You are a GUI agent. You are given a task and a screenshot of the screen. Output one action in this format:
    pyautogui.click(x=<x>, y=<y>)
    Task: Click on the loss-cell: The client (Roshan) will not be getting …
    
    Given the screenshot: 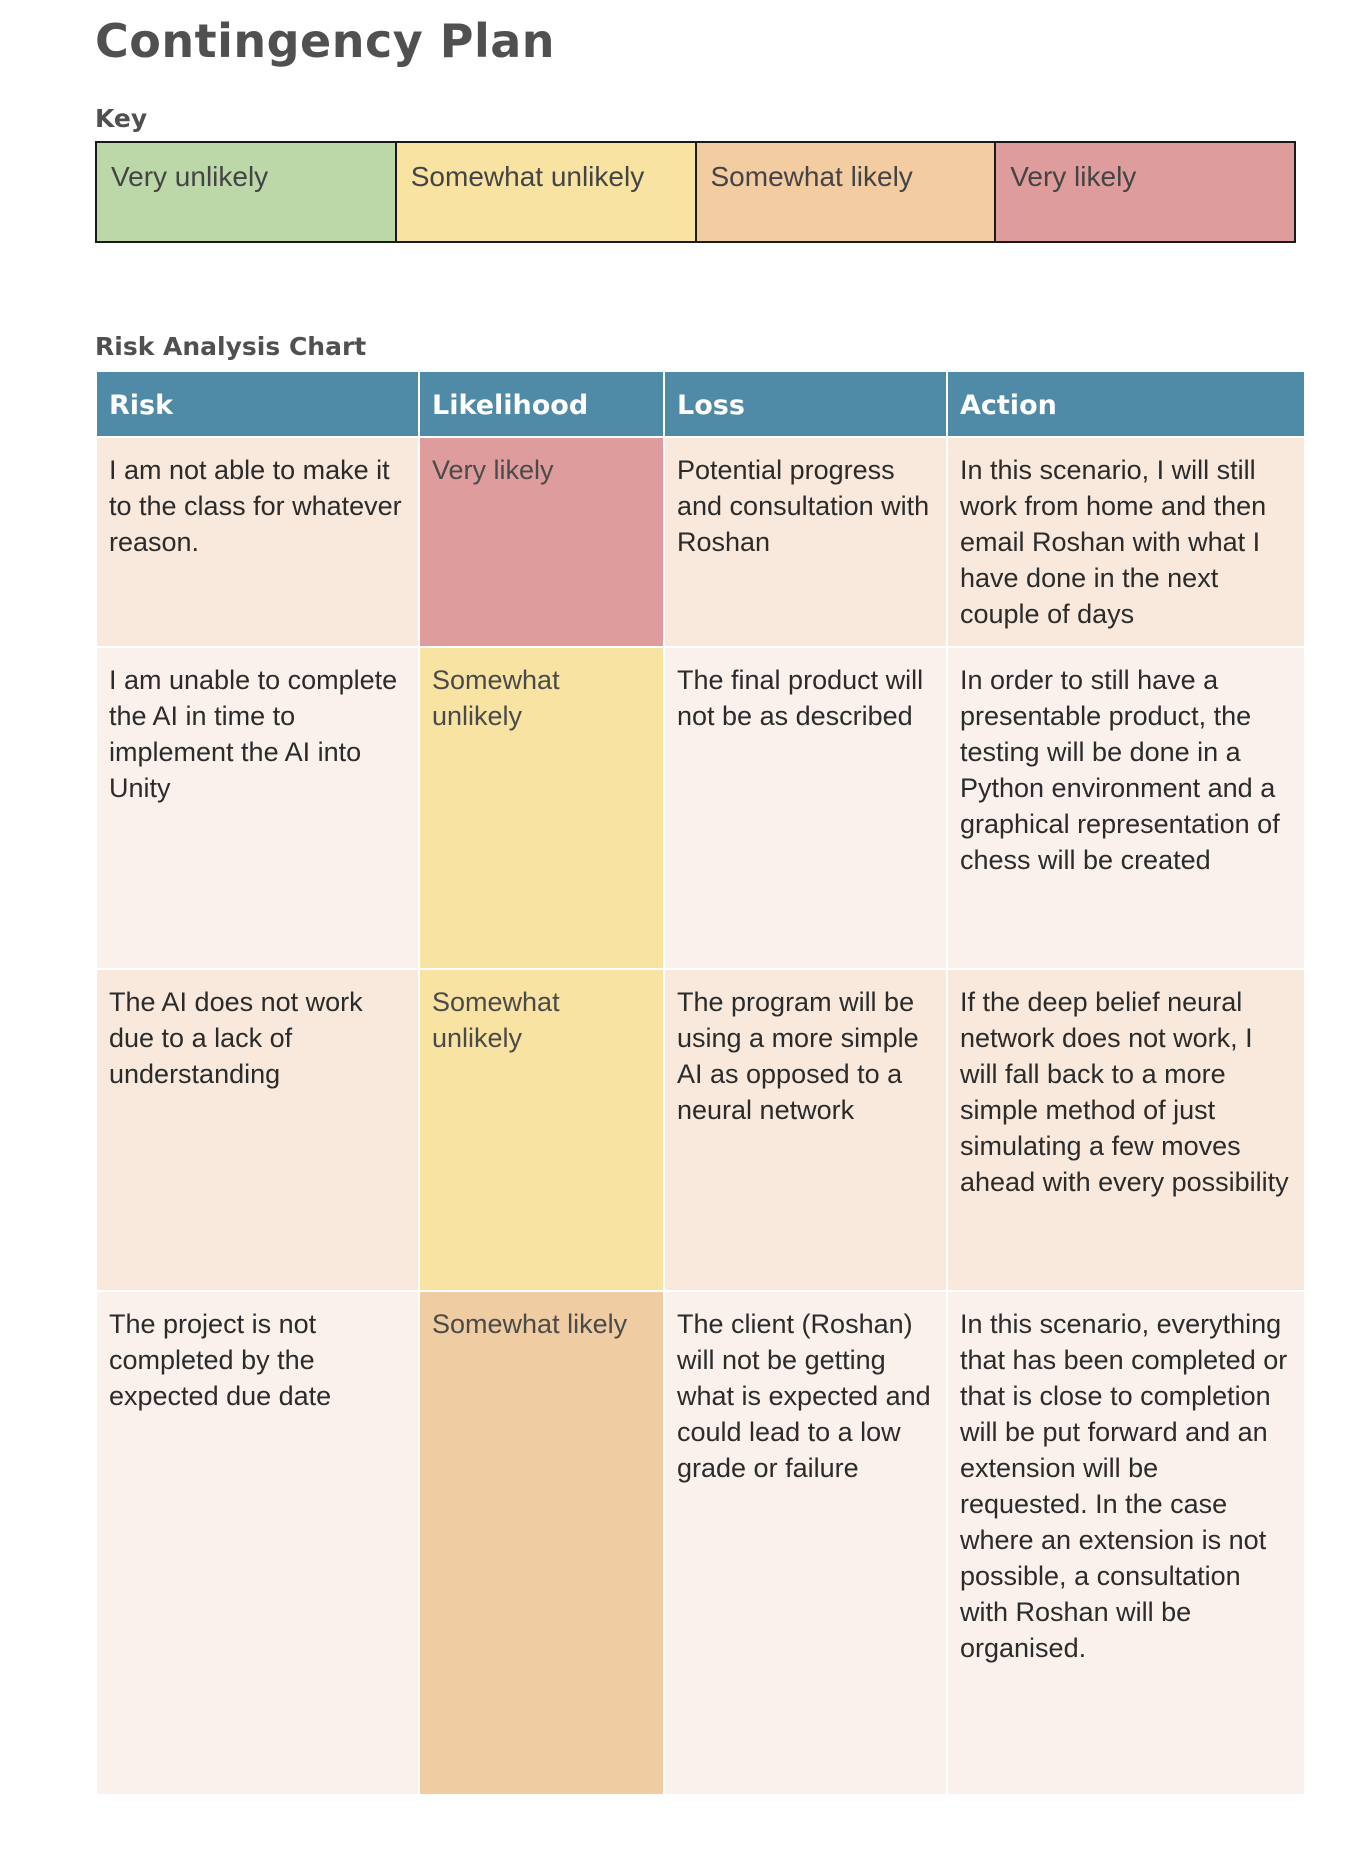 What is the action you would take?
    pyautogui.click(x=805, y=1543)
    